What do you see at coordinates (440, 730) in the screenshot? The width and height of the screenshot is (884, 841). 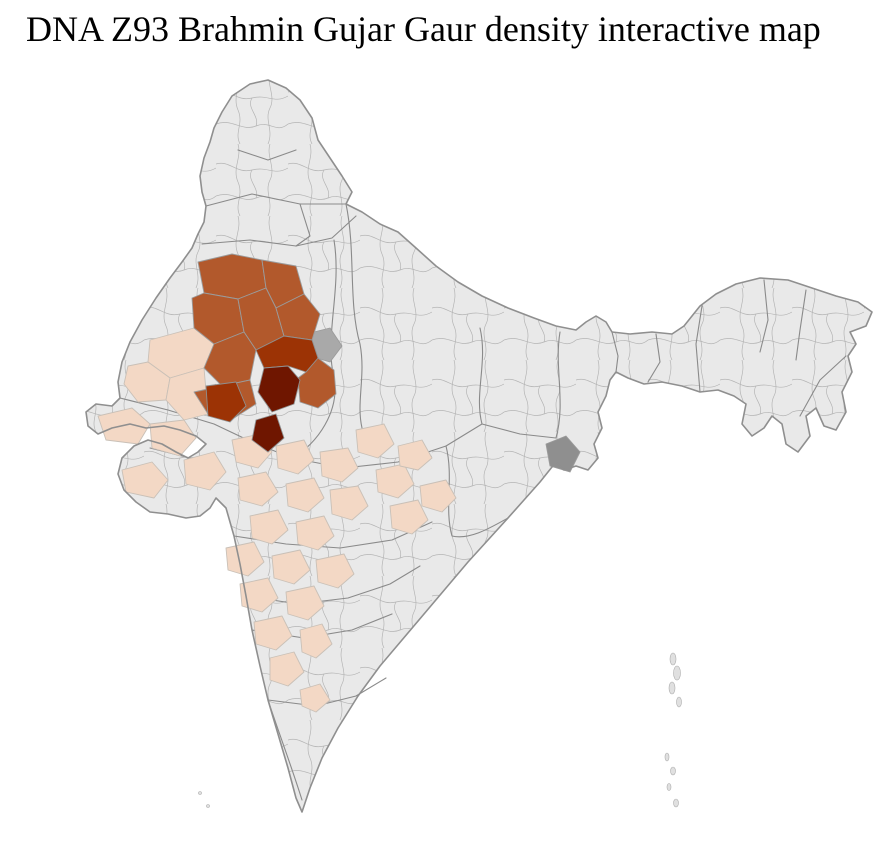 I see `island-chains` at bounding box center [440, 730].